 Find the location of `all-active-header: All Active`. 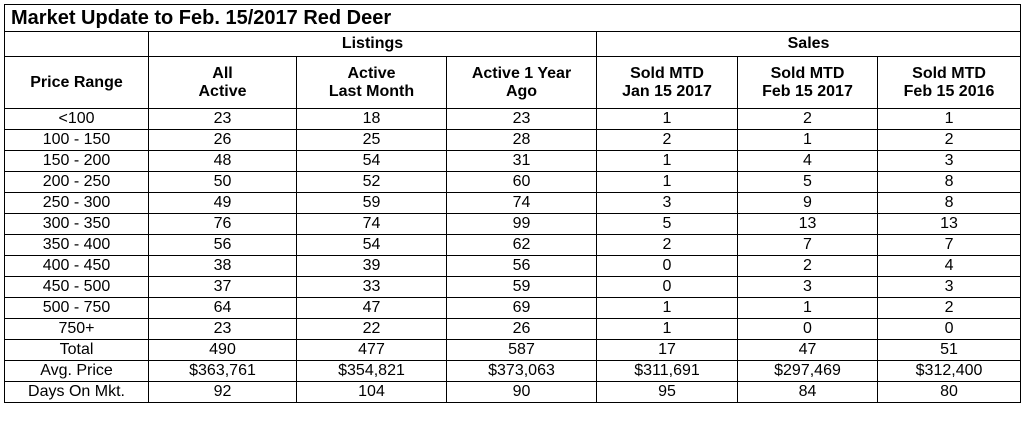

all-active-header: All Active is located at coordinates (222, 82).